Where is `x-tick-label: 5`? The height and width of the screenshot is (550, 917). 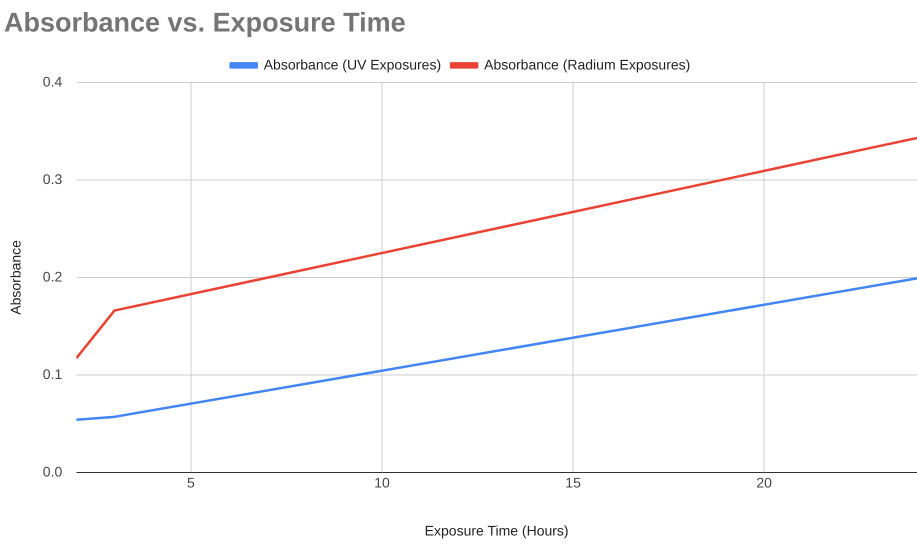 x-tick-label: 5 is located at coordinates (191, 482).